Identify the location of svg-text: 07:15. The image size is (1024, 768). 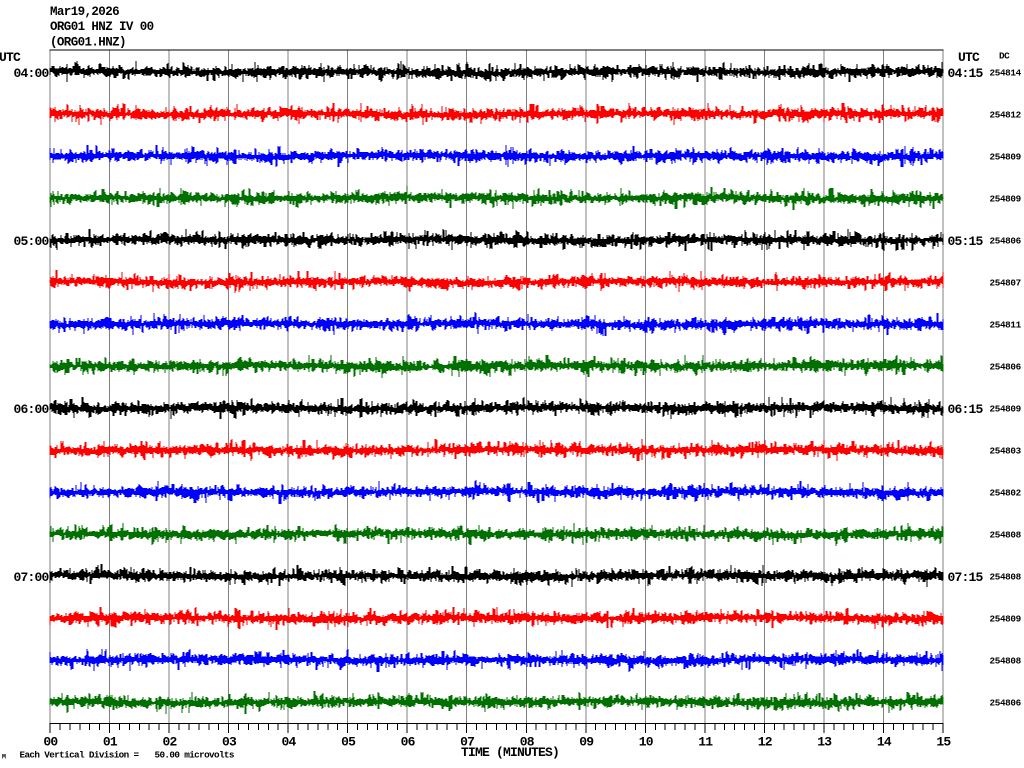
(966, 577).